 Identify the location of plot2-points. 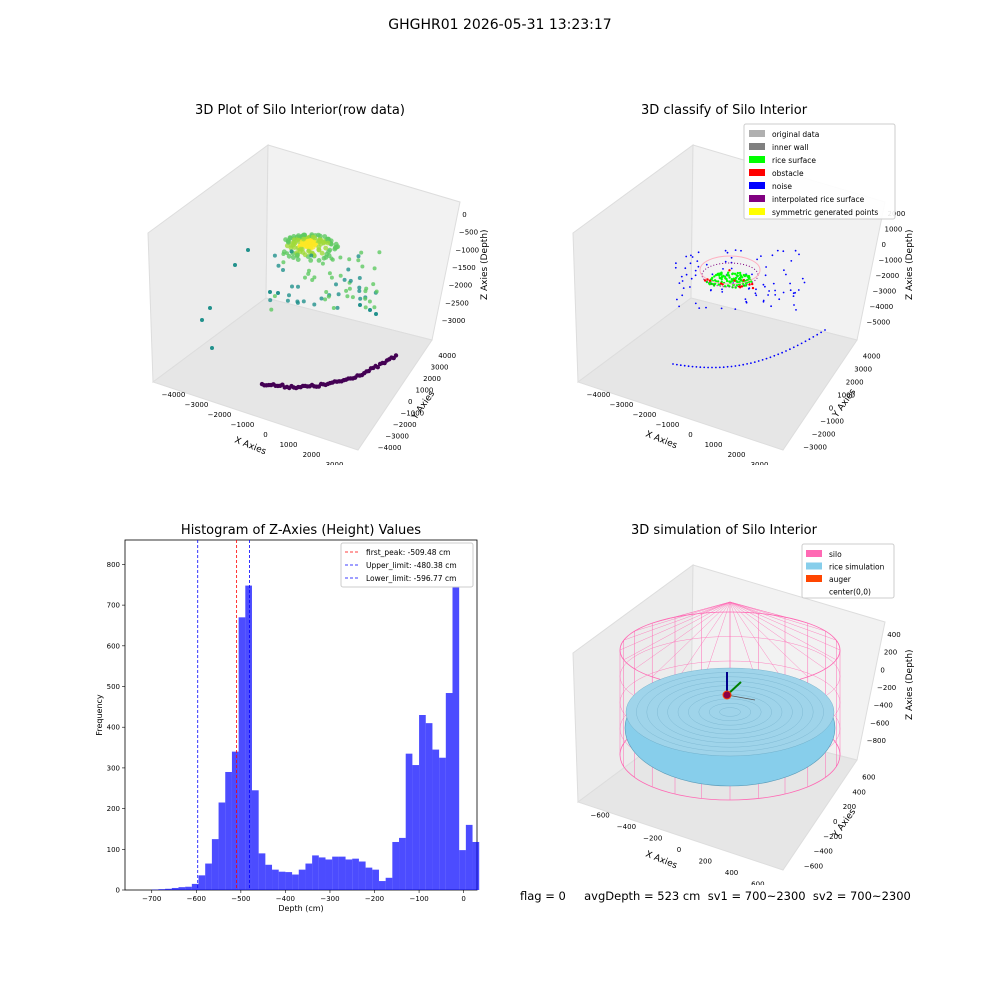
(749, 309).